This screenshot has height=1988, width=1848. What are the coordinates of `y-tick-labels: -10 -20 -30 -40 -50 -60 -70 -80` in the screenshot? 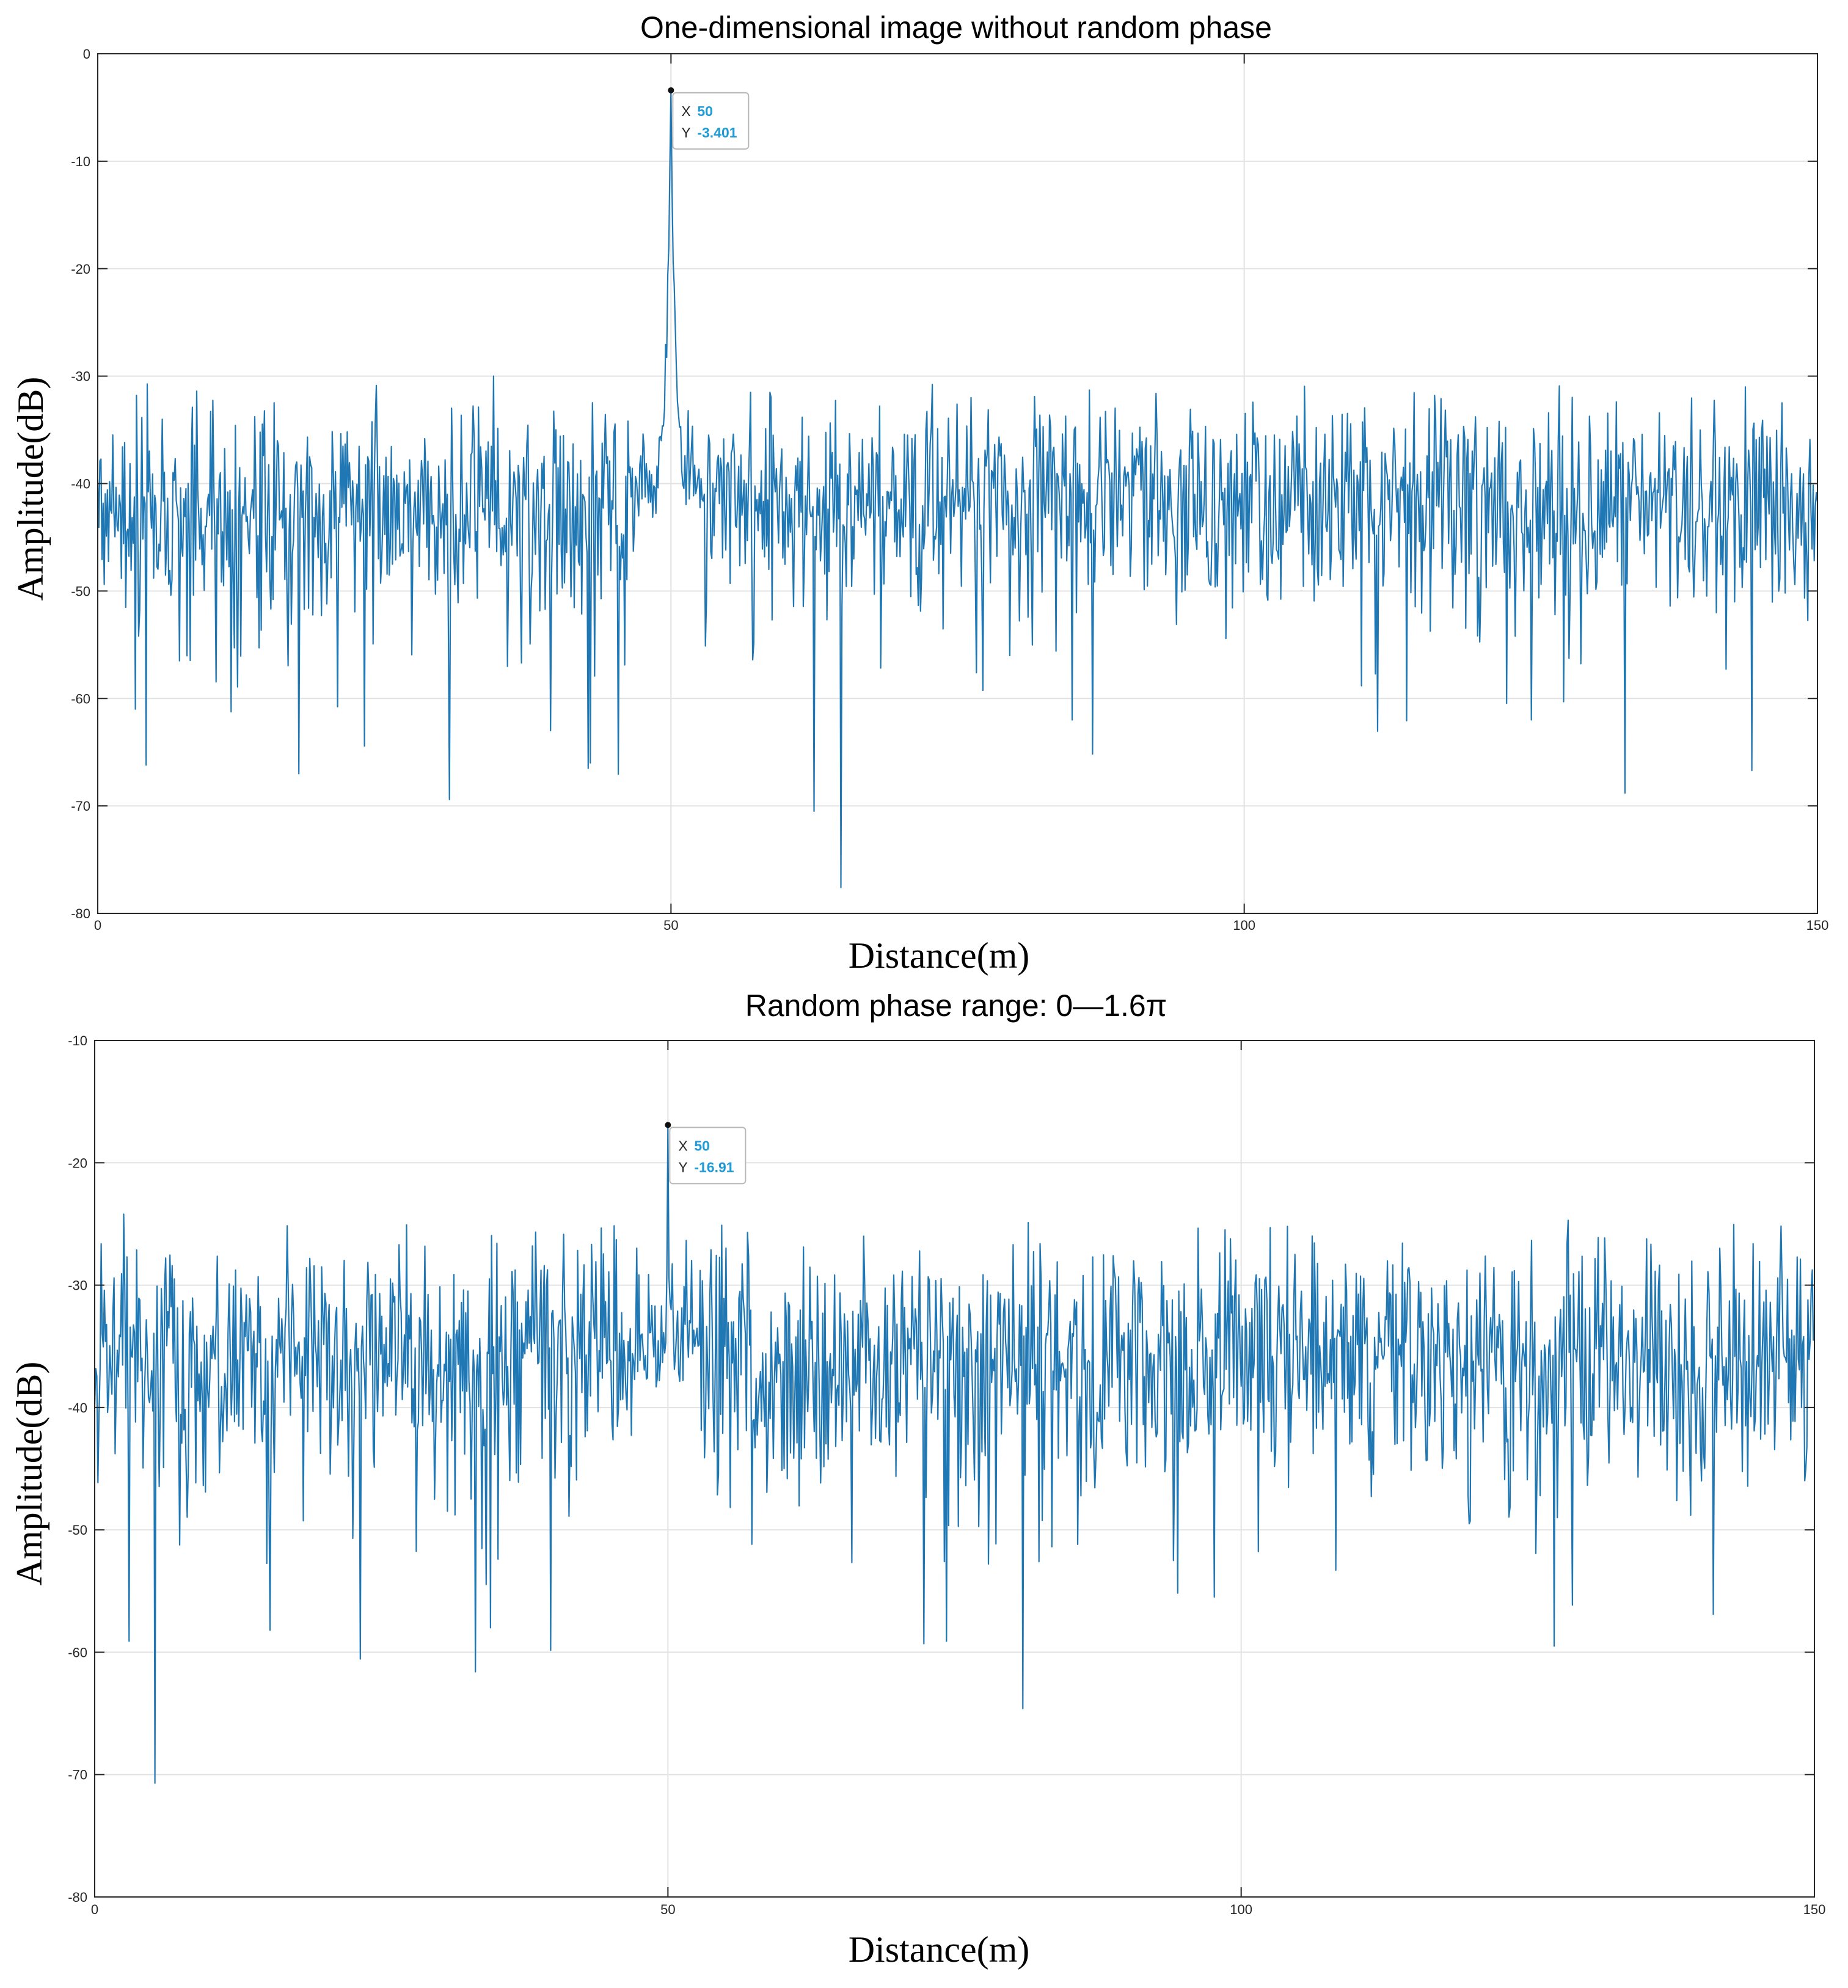 It's located at (78, 1469).